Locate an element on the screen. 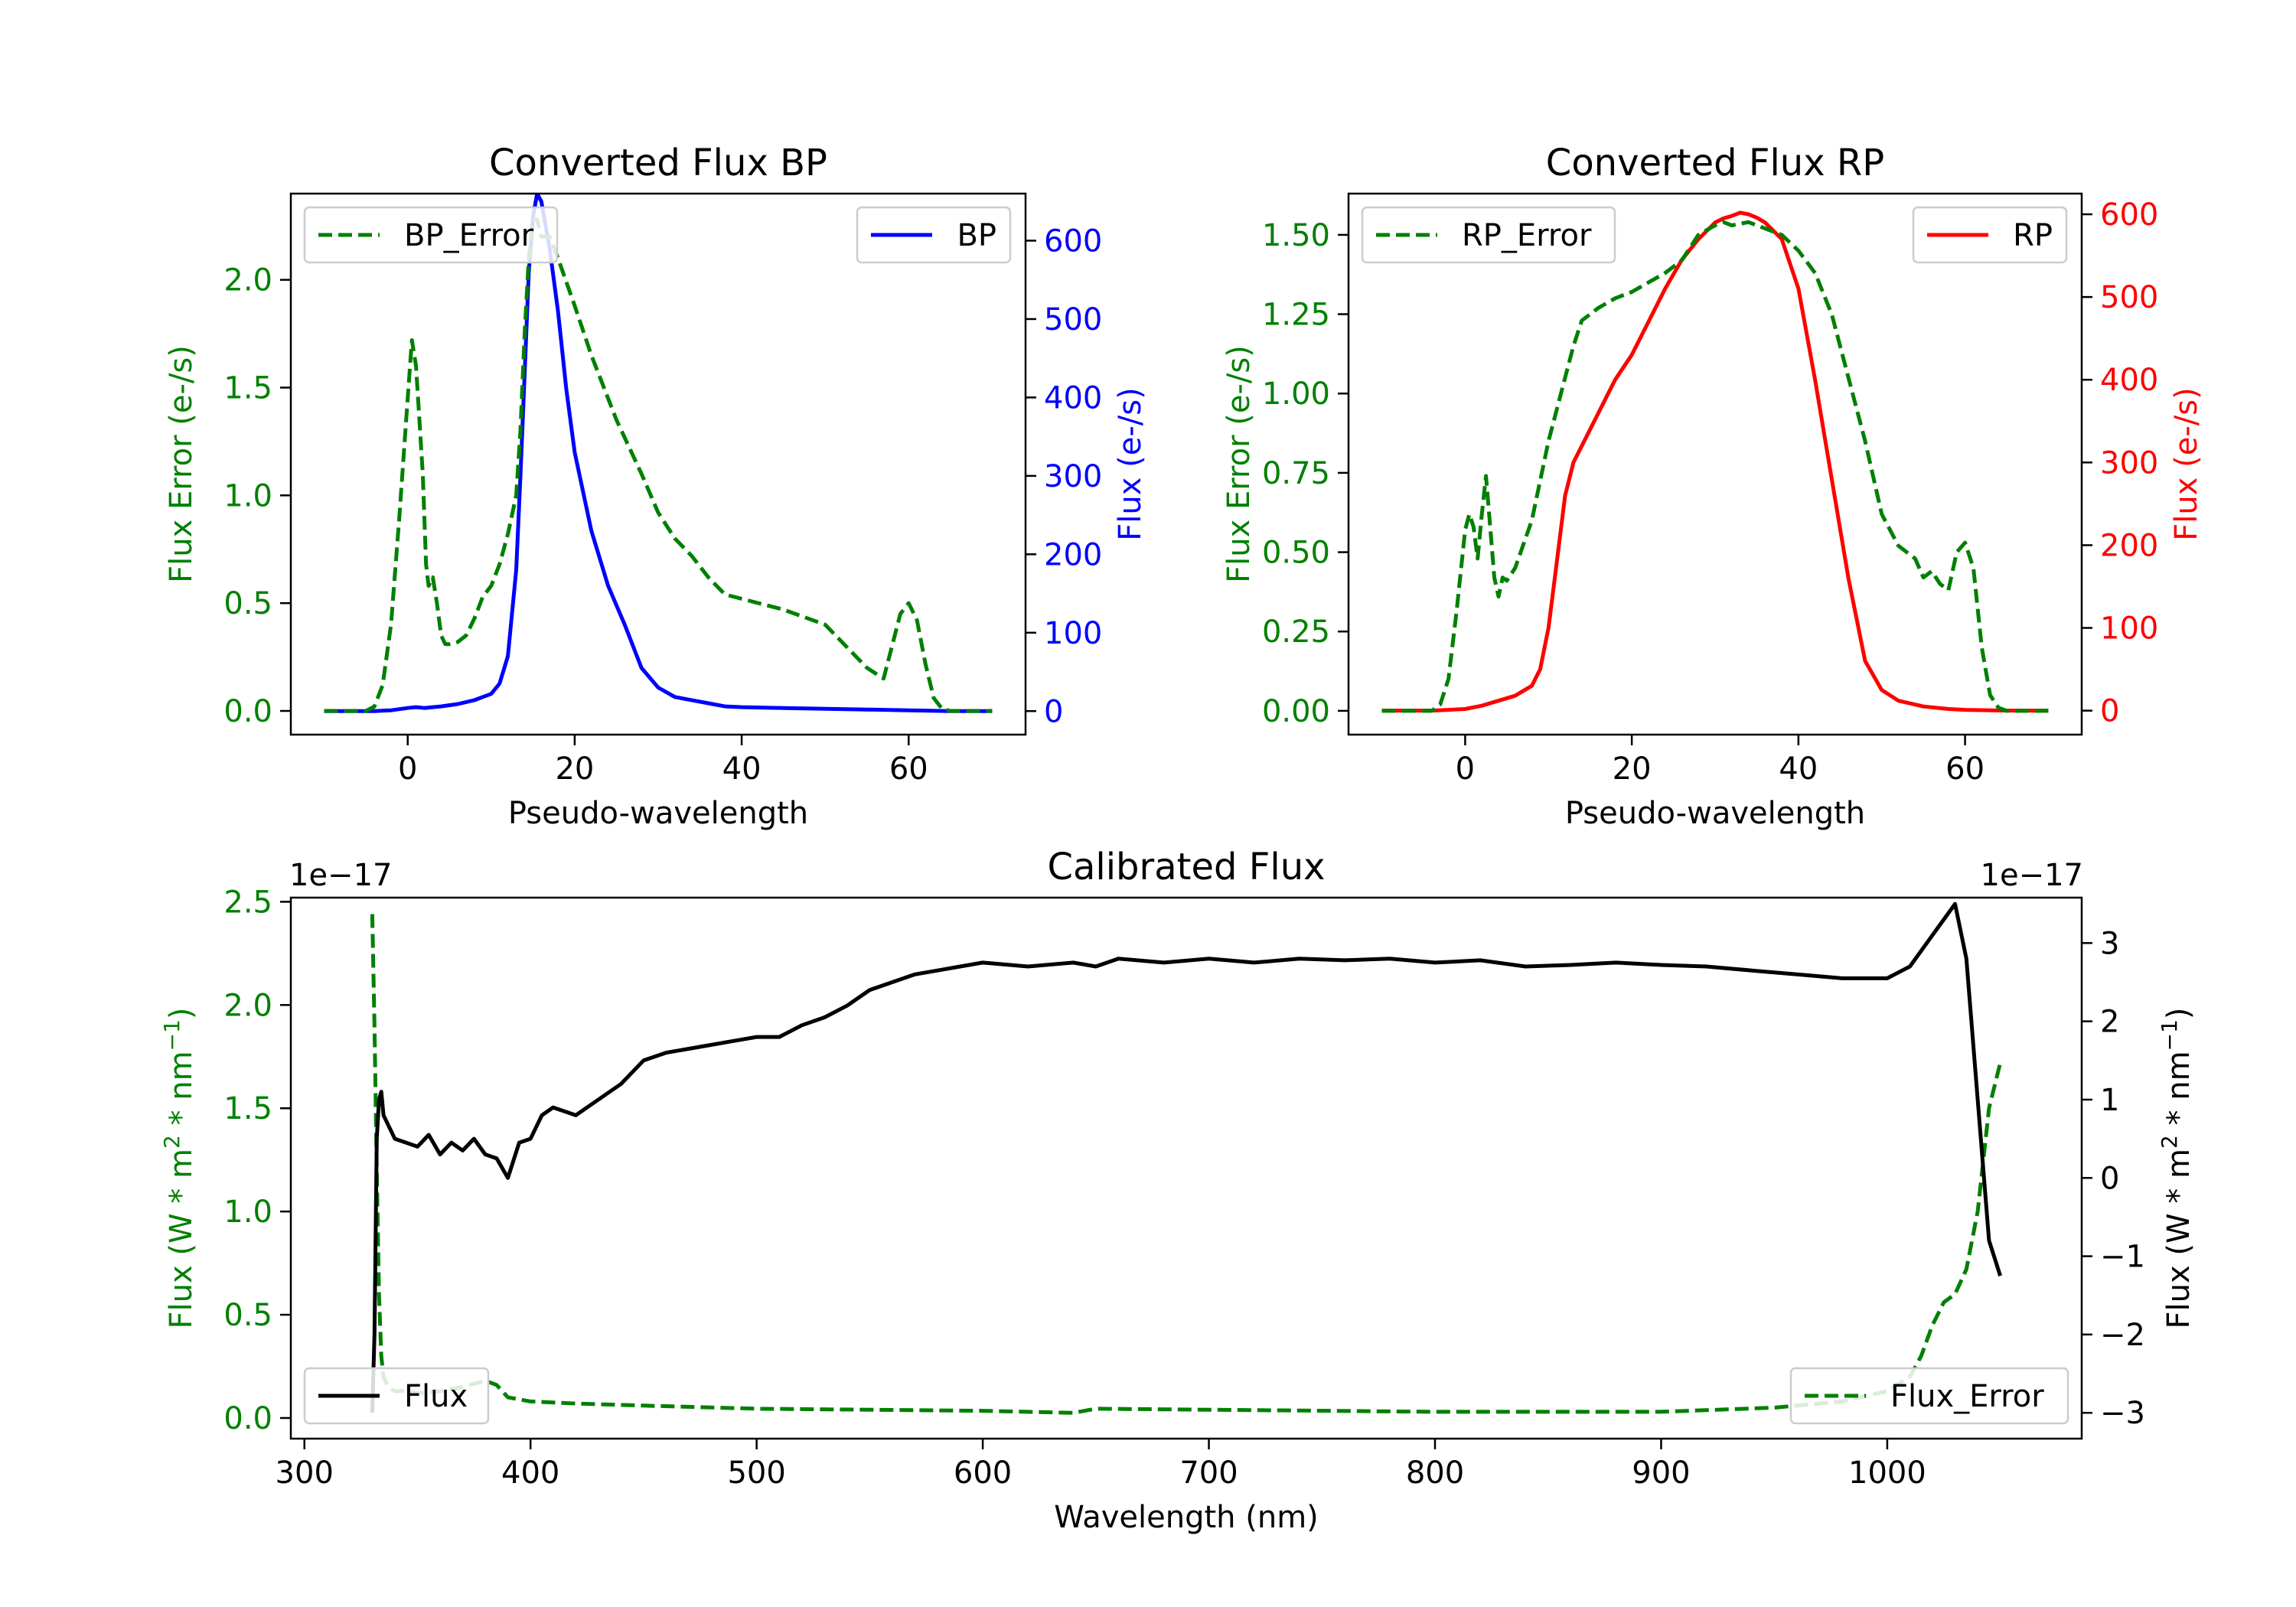 This screenshot has height=1607, width=2296. y-left-offset-label: 1e−17 is located at coordinates (340, 875).